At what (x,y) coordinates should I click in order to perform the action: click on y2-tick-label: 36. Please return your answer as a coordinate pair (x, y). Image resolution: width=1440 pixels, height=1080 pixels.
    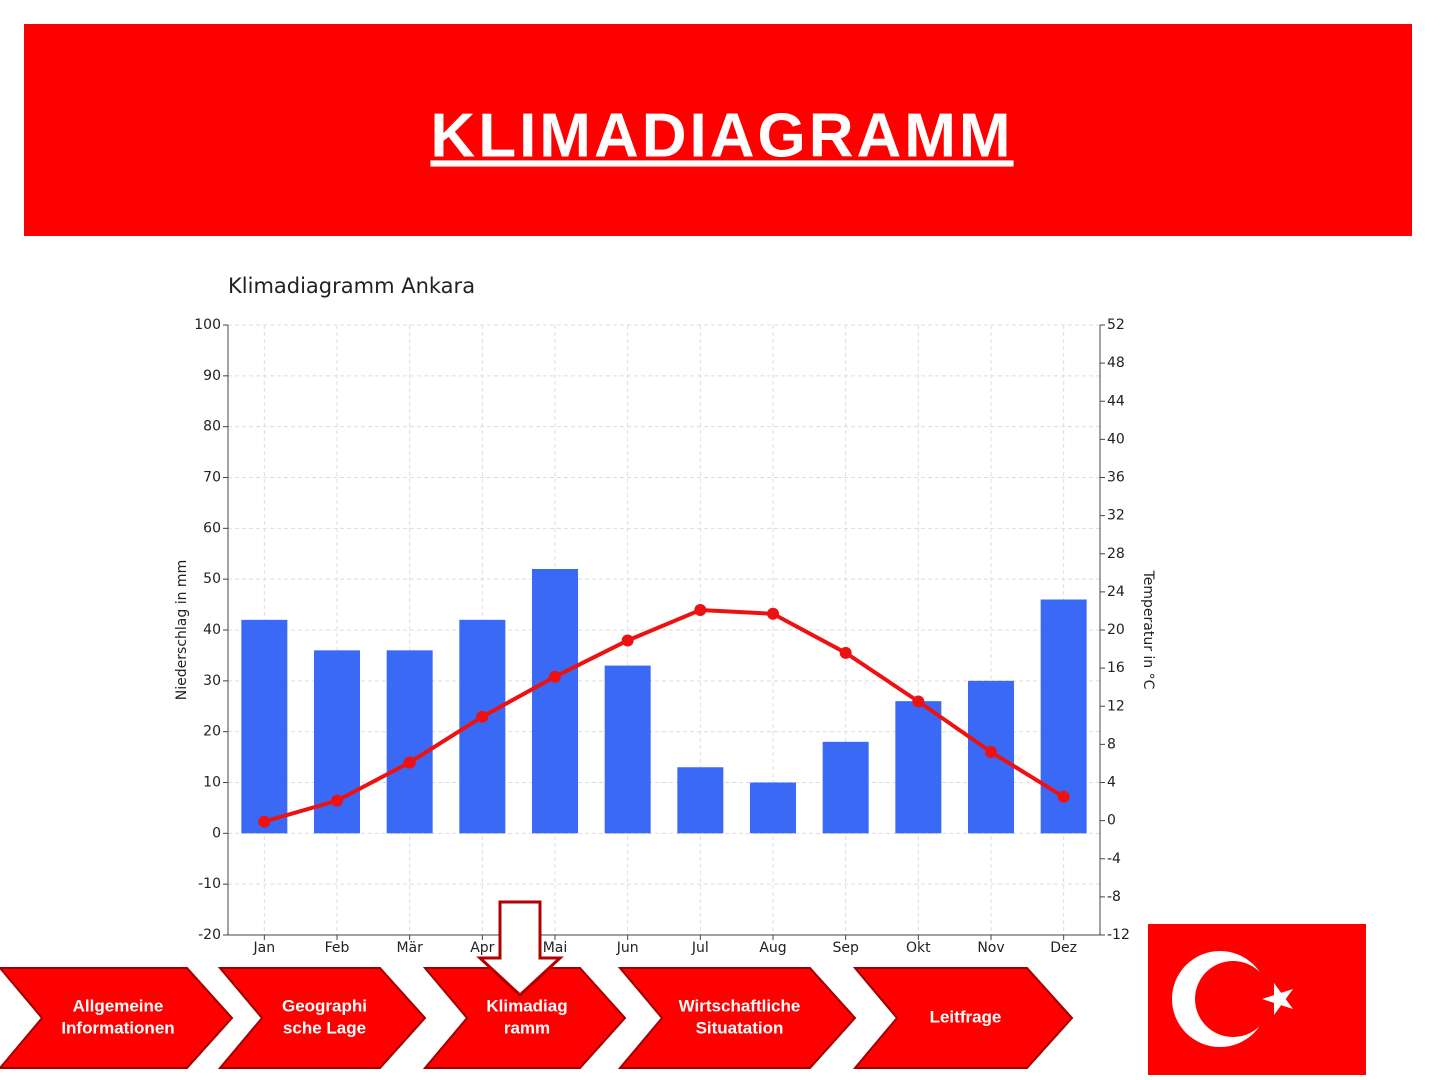
    Looking at the image, I should click on (1116, 478).